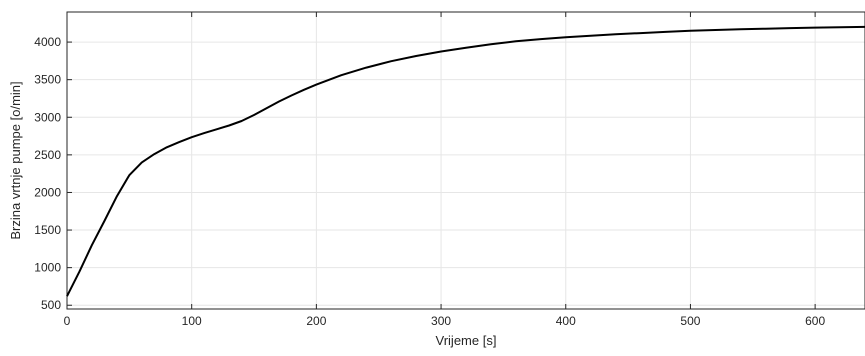 The height and width of the screenshot is (356, 865). I want to click on y-tick-label: 1500, so click(47, 230).